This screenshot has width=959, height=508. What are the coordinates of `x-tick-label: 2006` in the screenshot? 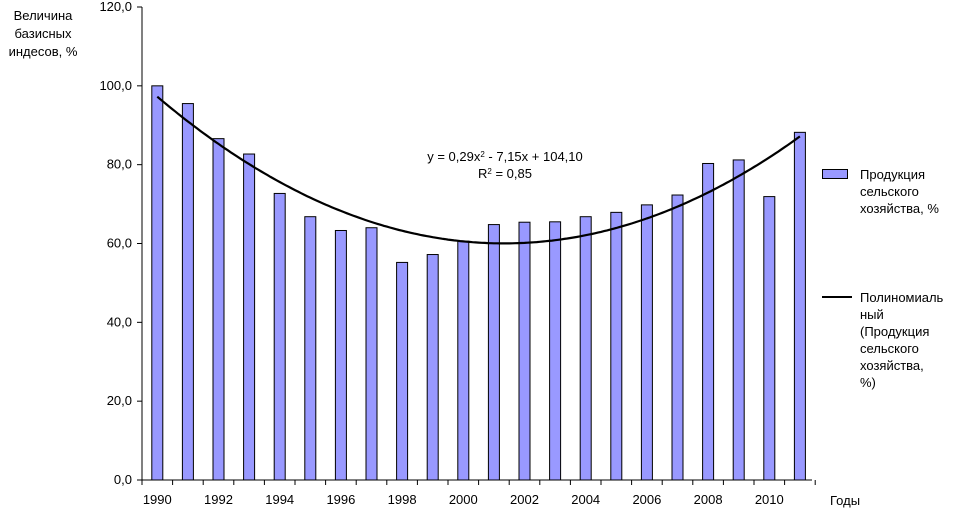 It's located at (646, 499).